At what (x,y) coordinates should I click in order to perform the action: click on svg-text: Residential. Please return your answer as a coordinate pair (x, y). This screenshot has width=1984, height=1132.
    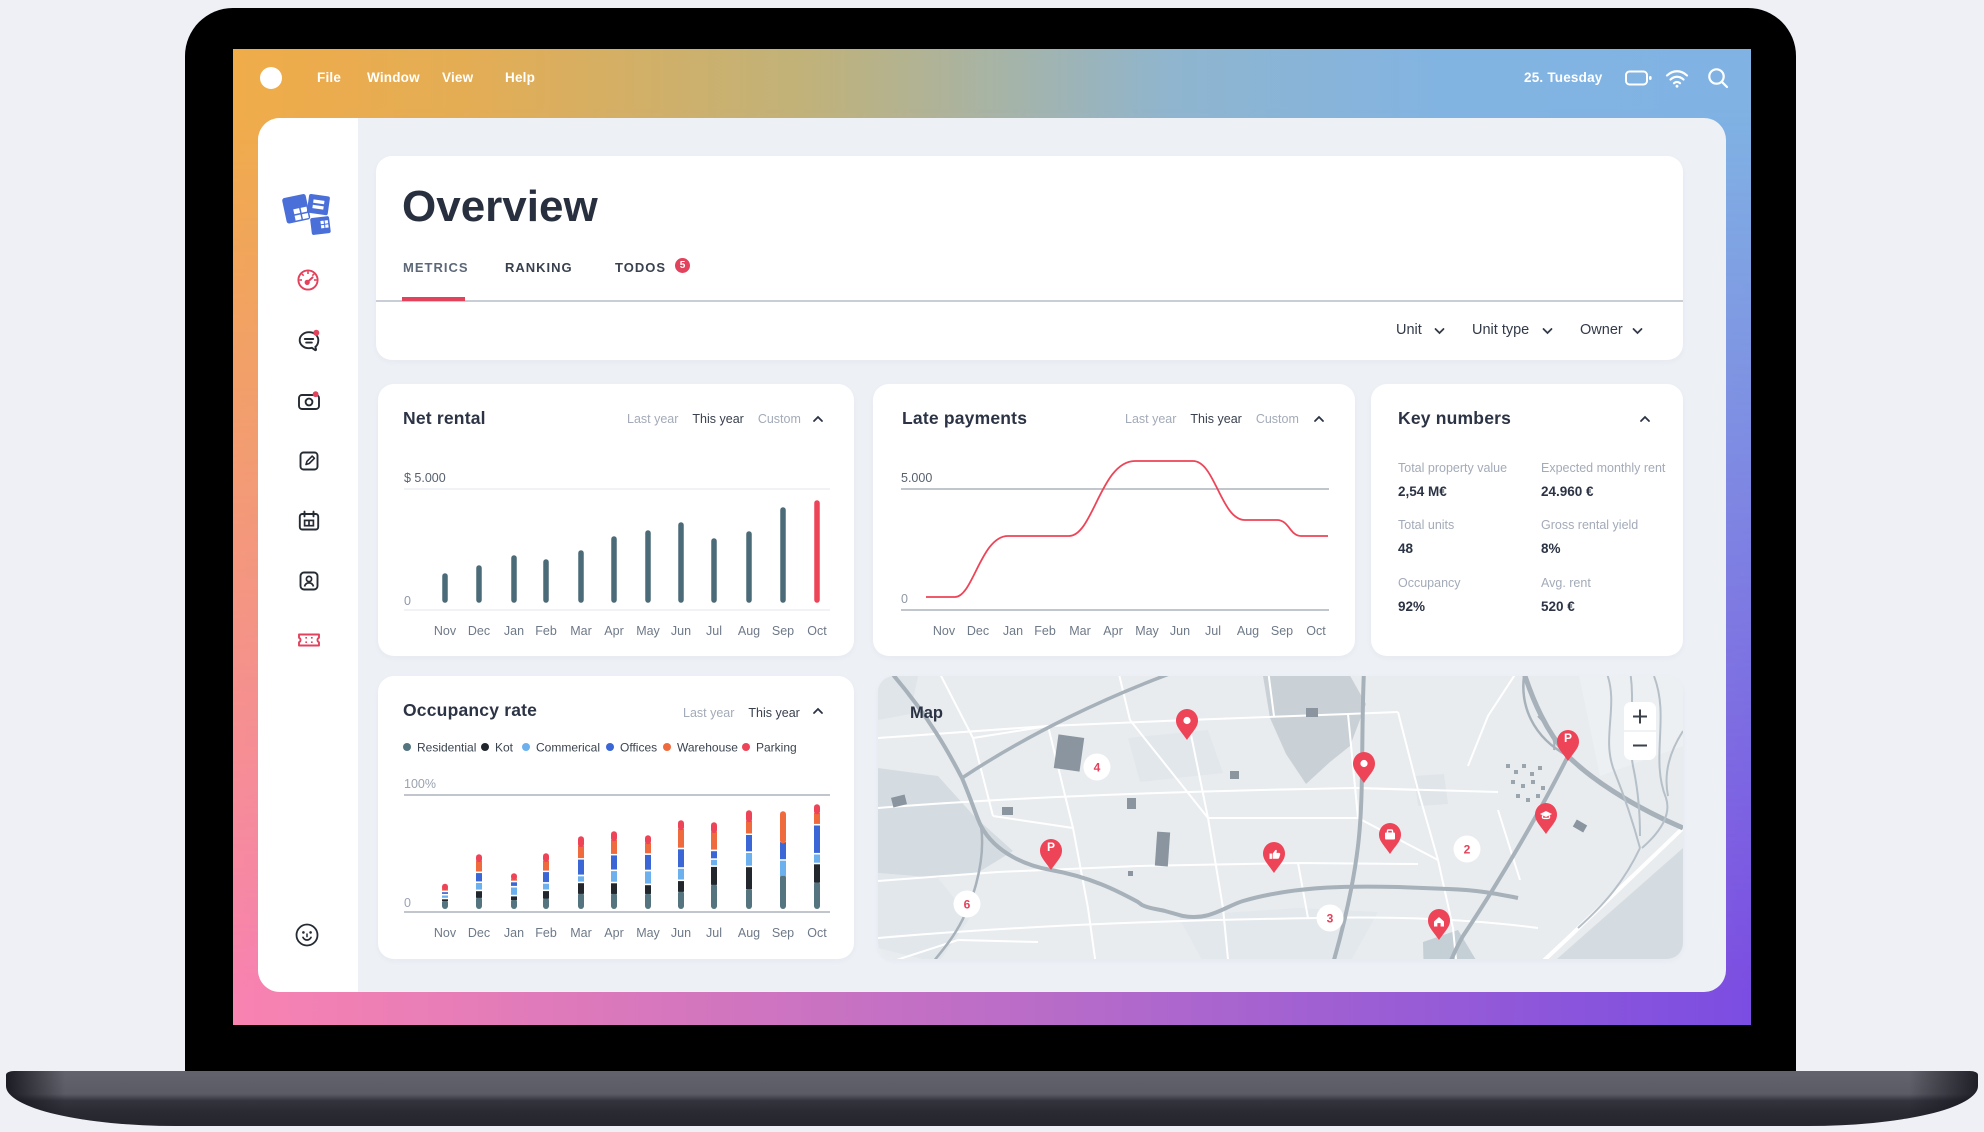
    Looking at the image, I should click on (446, 748).